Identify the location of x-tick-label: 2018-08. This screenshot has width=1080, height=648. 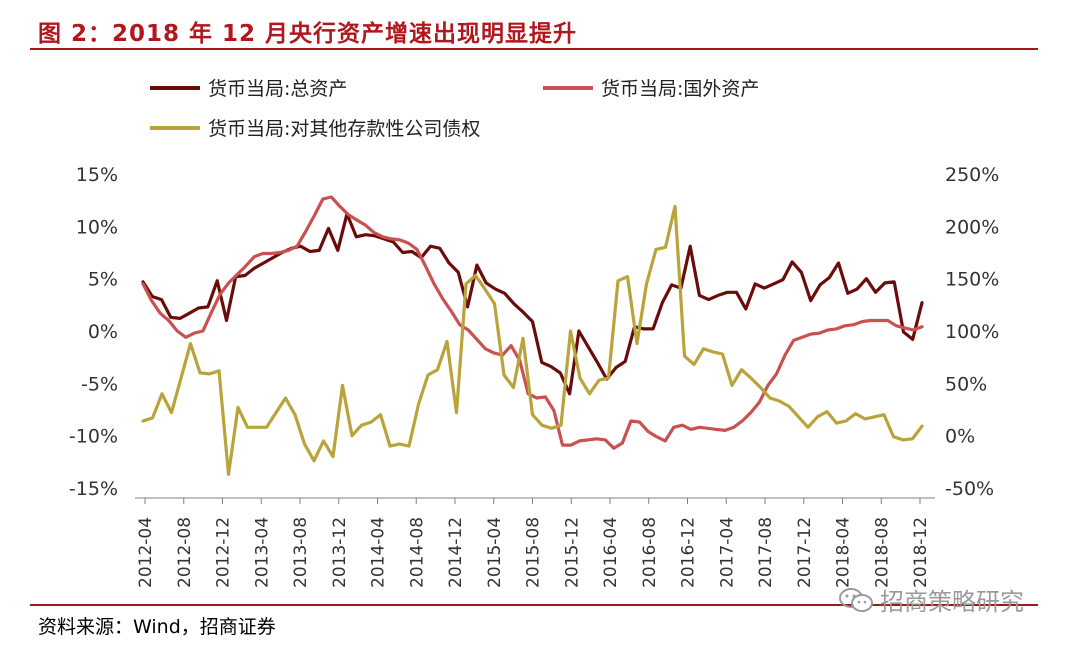
(882, 552).